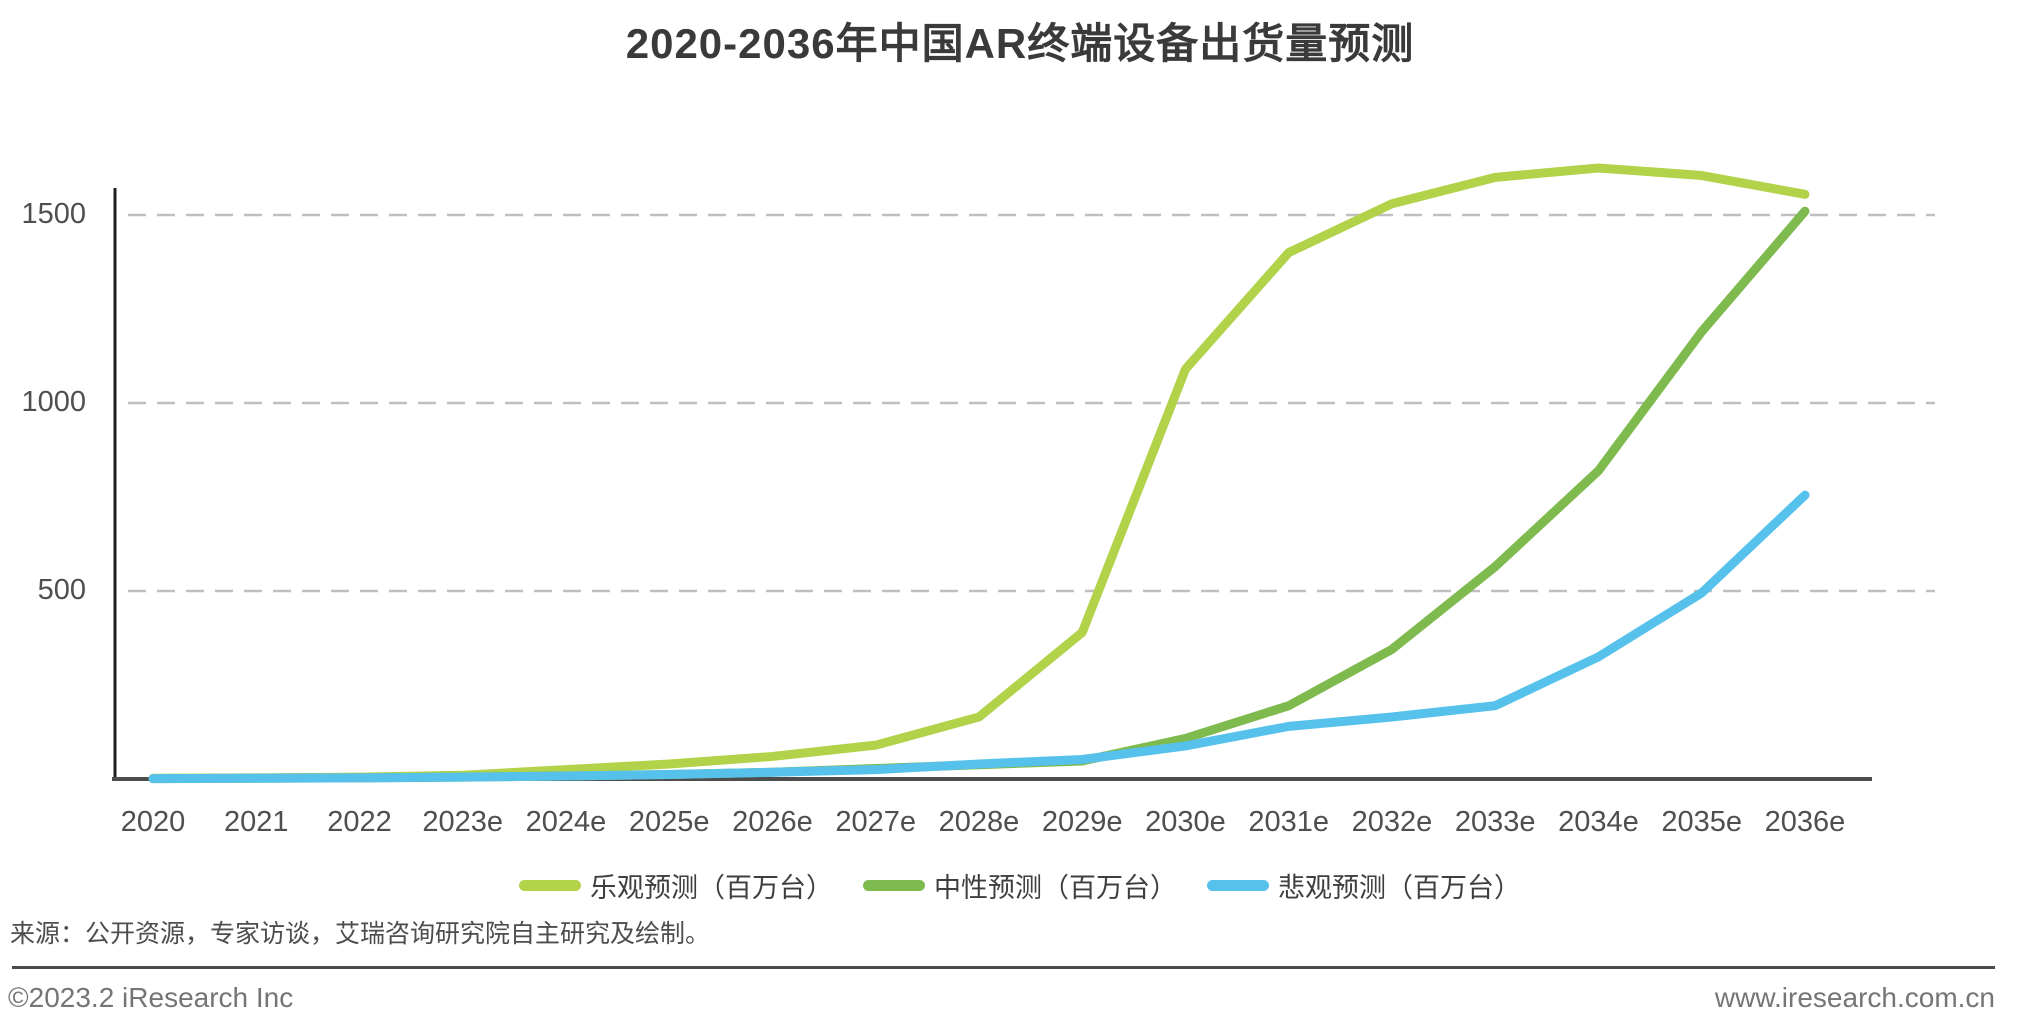 Image resolution: width=2040 pixels, height=1020 pixels. What do you see at coordinates (566, 822) in the screenshot?
I see `x-tick-label: 2024e` at bounding box center [566, 822].